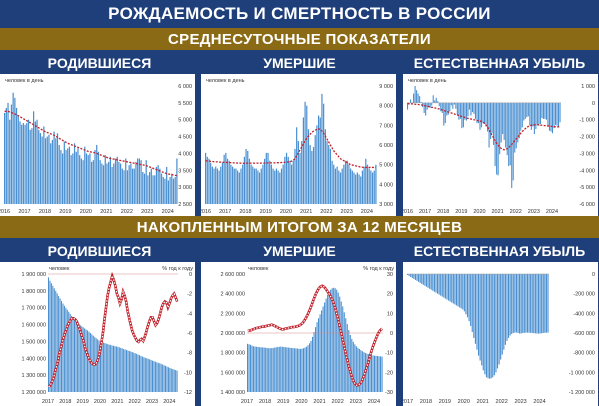  What do you see at coordinates (190, 275) in the screenshot?
I see `y2-tick-label: 0` at bounding box center [190, 275].